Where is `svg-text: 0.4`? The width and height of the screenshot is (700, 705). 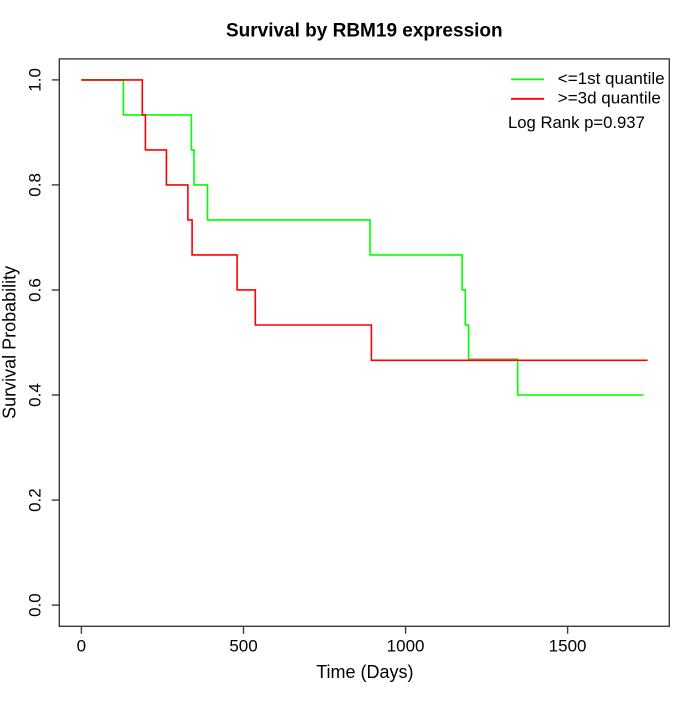 svg-text: 0.4 is located at coordinates (35, 395).